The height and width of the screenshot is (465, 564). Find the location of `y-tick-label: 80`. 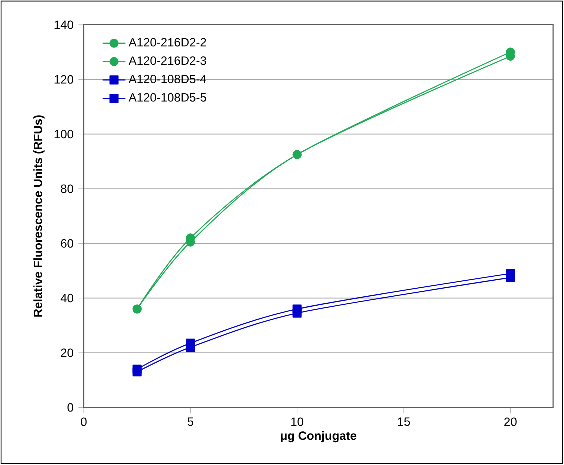

y-tick-label: 80 is located at coordinates (67, 189).